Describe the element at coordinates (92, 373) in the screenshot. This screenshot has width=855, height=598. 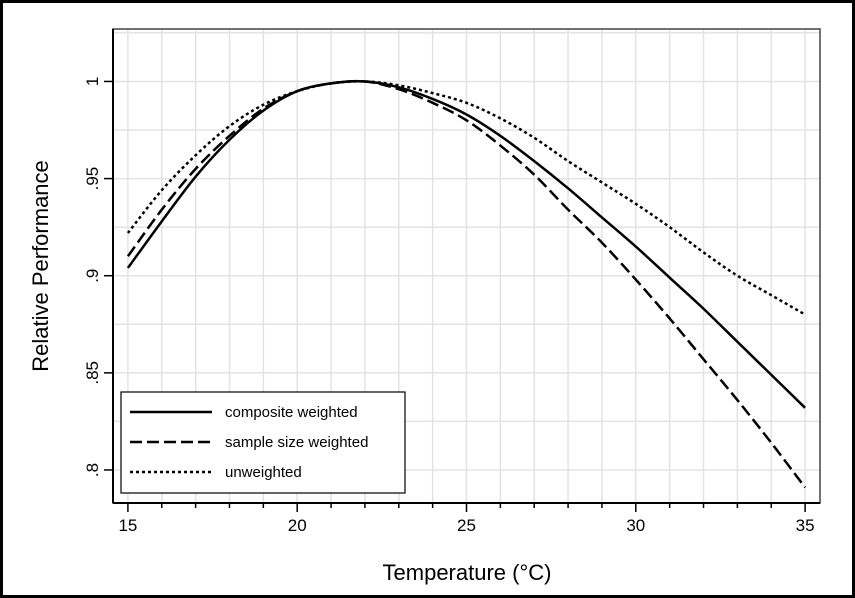
I see `y-tick-label: .85` at that location.